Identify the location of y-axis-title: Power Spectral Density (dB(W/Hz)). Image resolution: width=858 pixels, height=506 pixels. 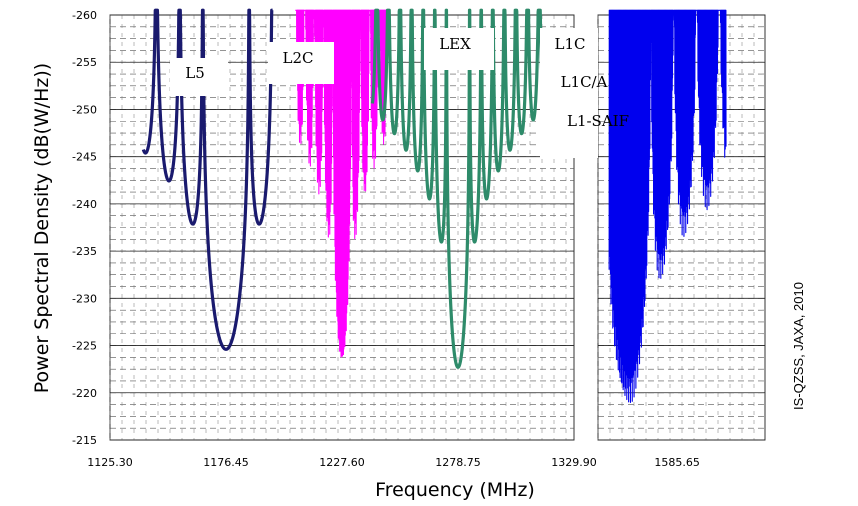
(42, 228).